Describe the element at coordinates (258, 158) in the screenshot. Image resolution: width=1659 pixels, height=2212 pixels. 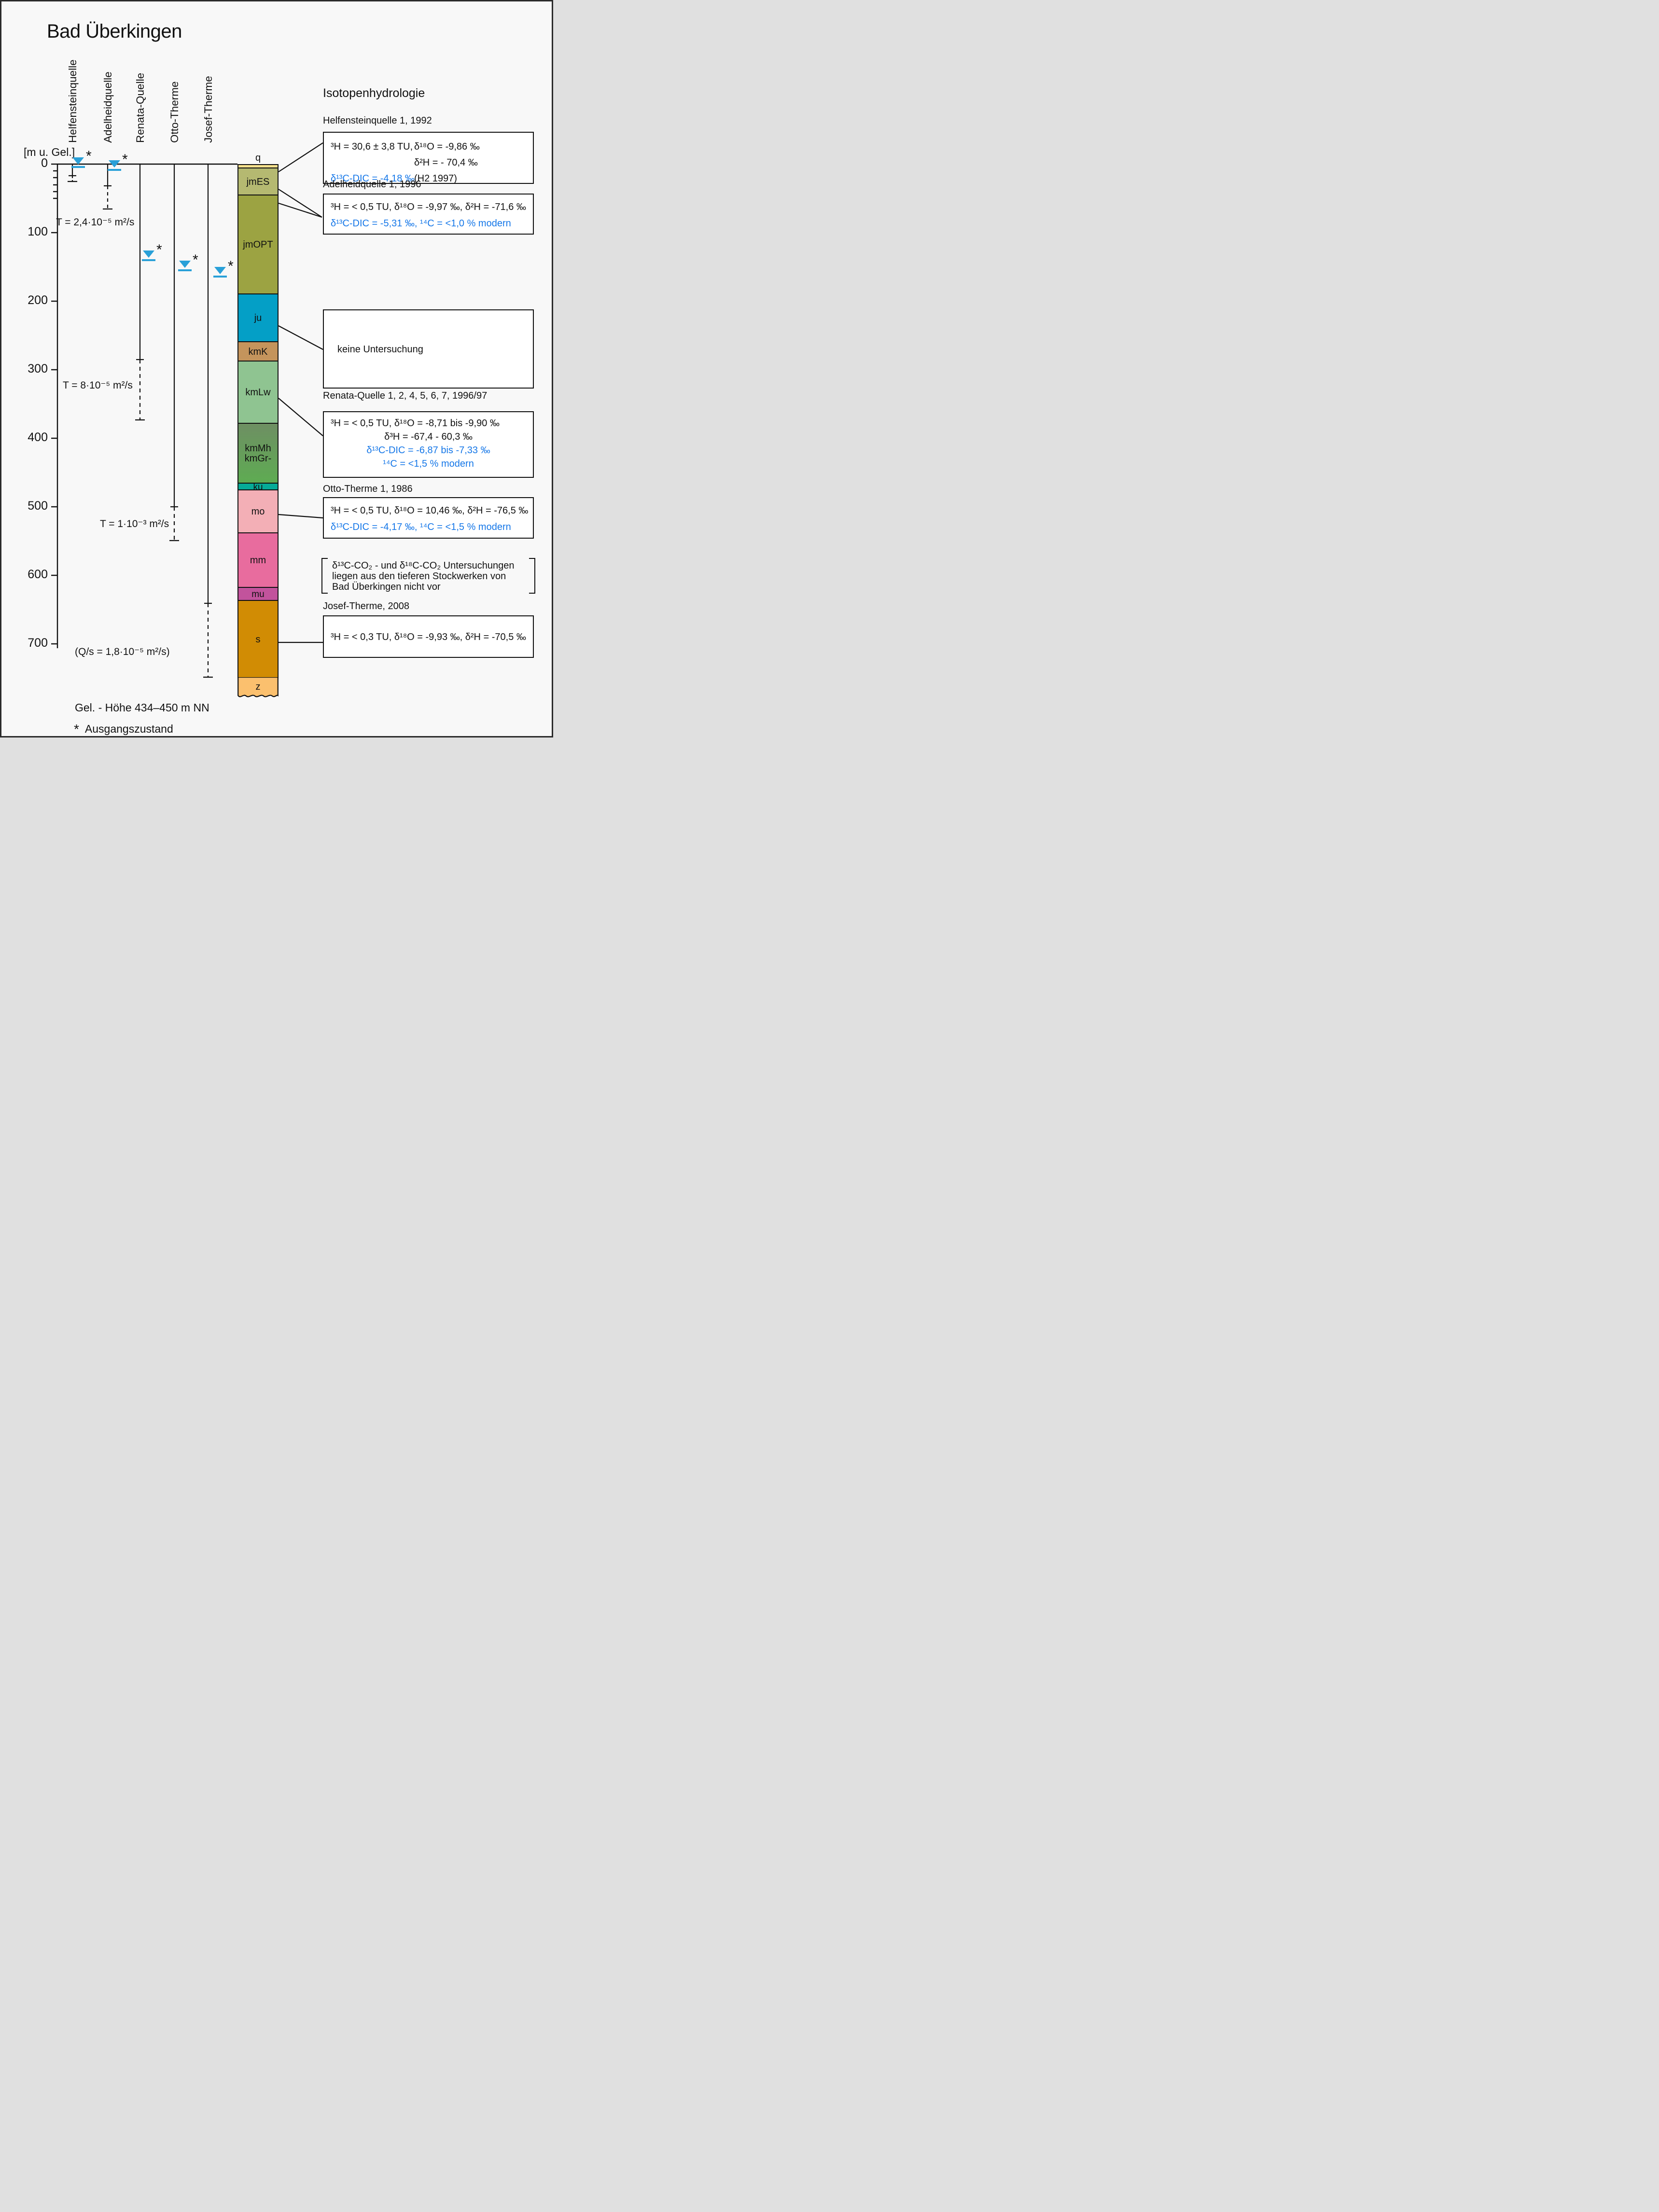
I see `layer-label-q: q` at that location.